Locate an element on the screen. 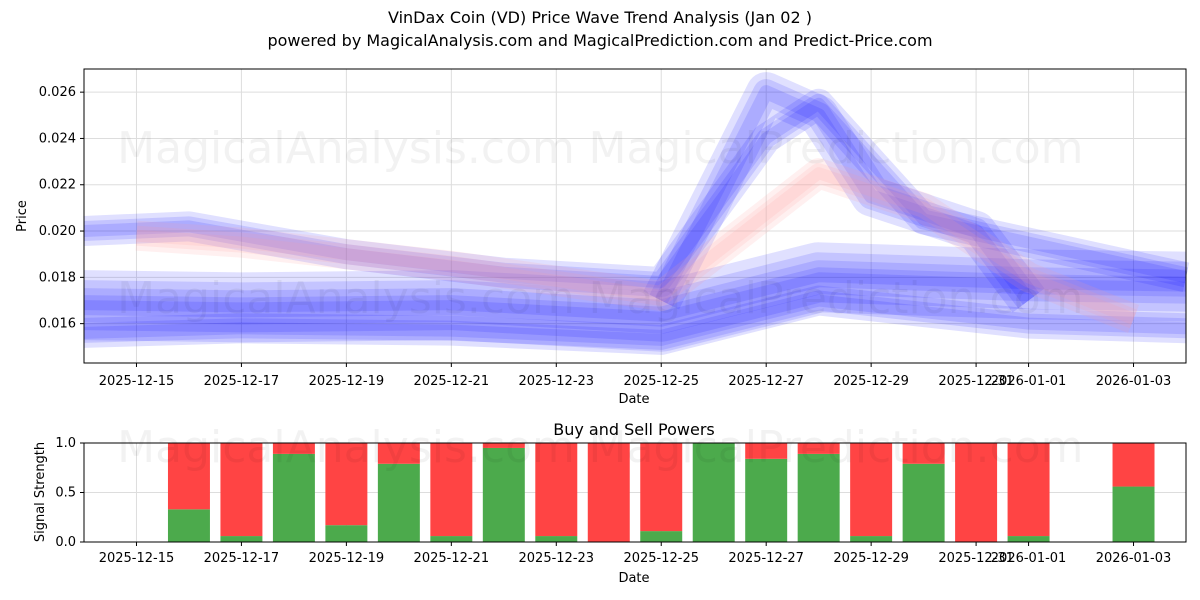 The width and height of the screenshot is (1200, 600). signal-x-axis-label: Date is located at coordinates (633, 578).